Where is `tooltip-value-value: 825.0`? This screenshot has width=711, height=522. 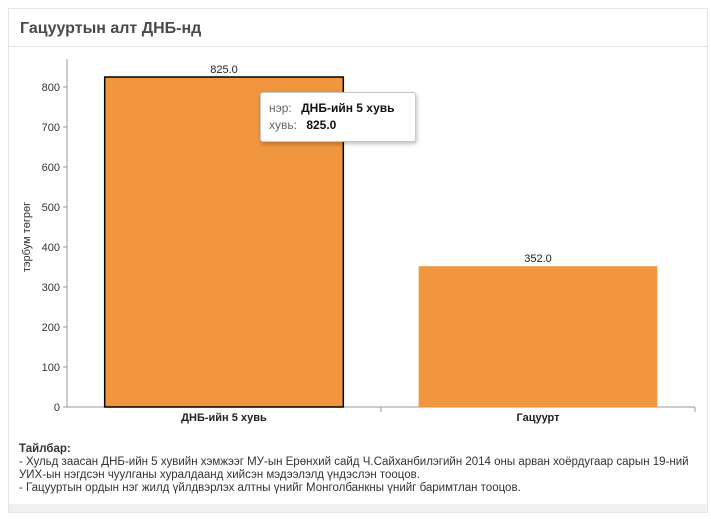
tooltip-value-value: 825.0 is located at coordinates (321, 125).